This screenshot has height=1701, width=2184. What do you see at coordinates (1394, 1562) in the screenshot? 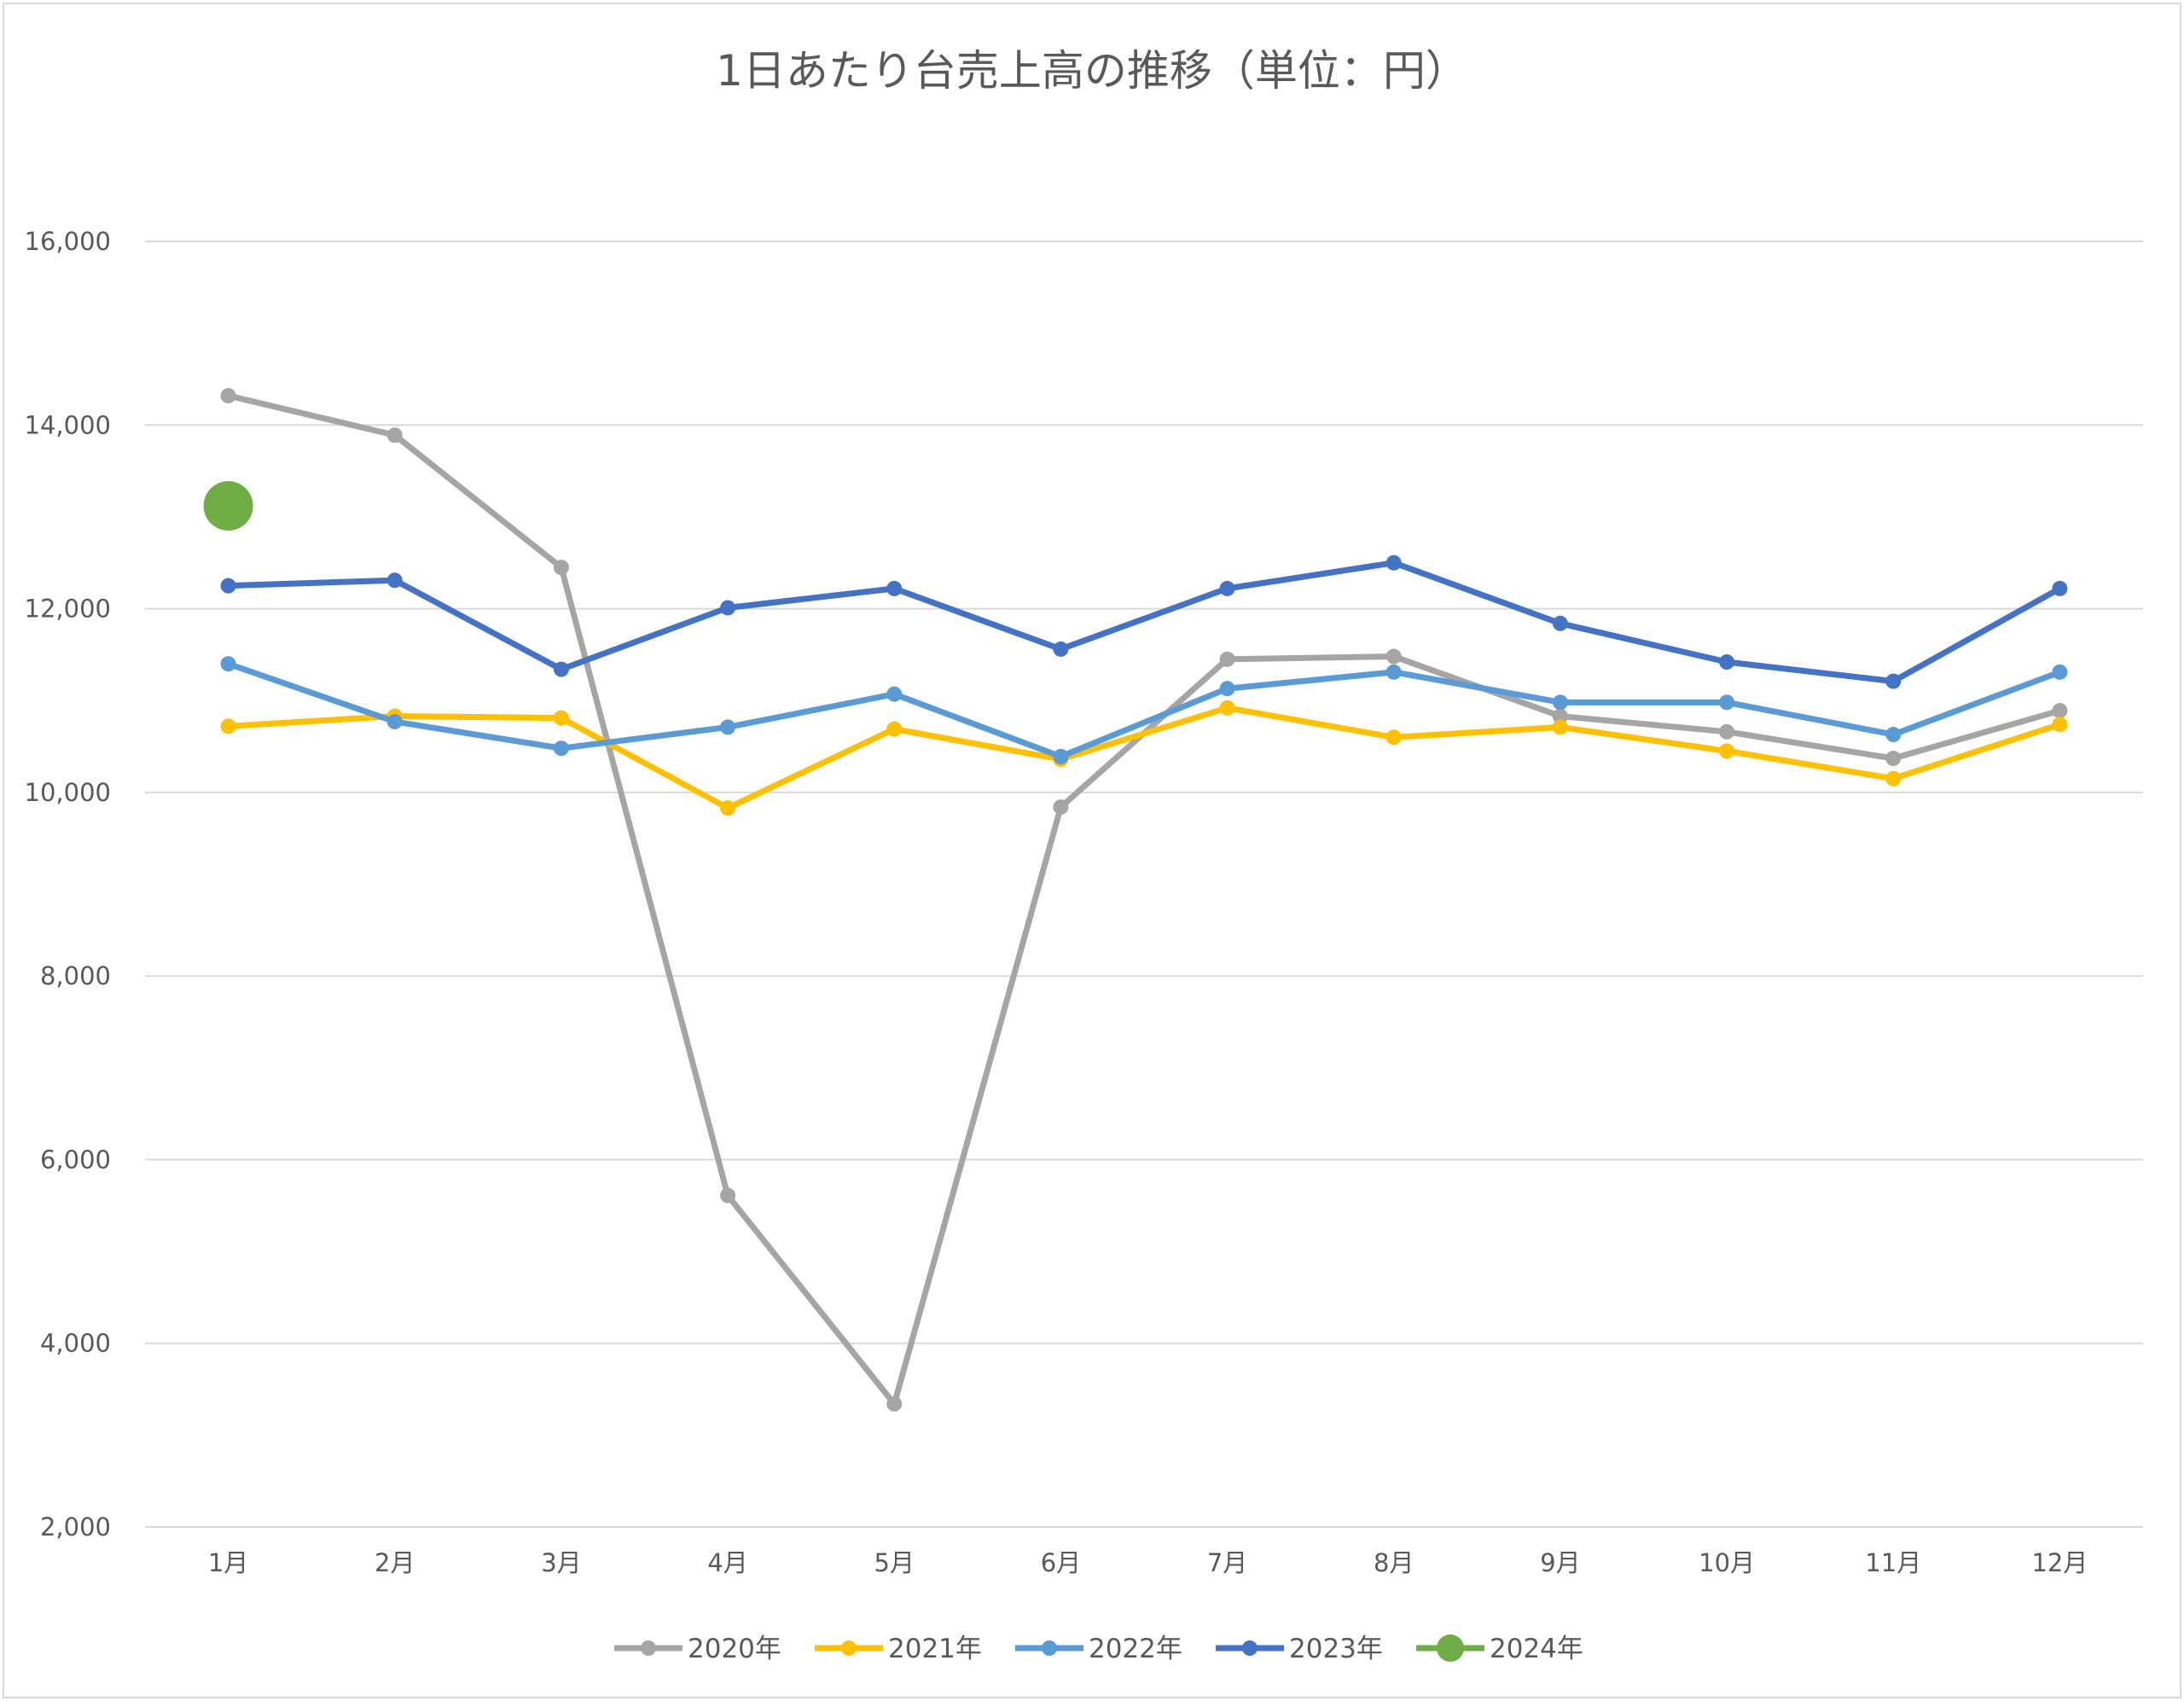
I see `x-tick-label: 8月` at bounding box center [1394, 1562].